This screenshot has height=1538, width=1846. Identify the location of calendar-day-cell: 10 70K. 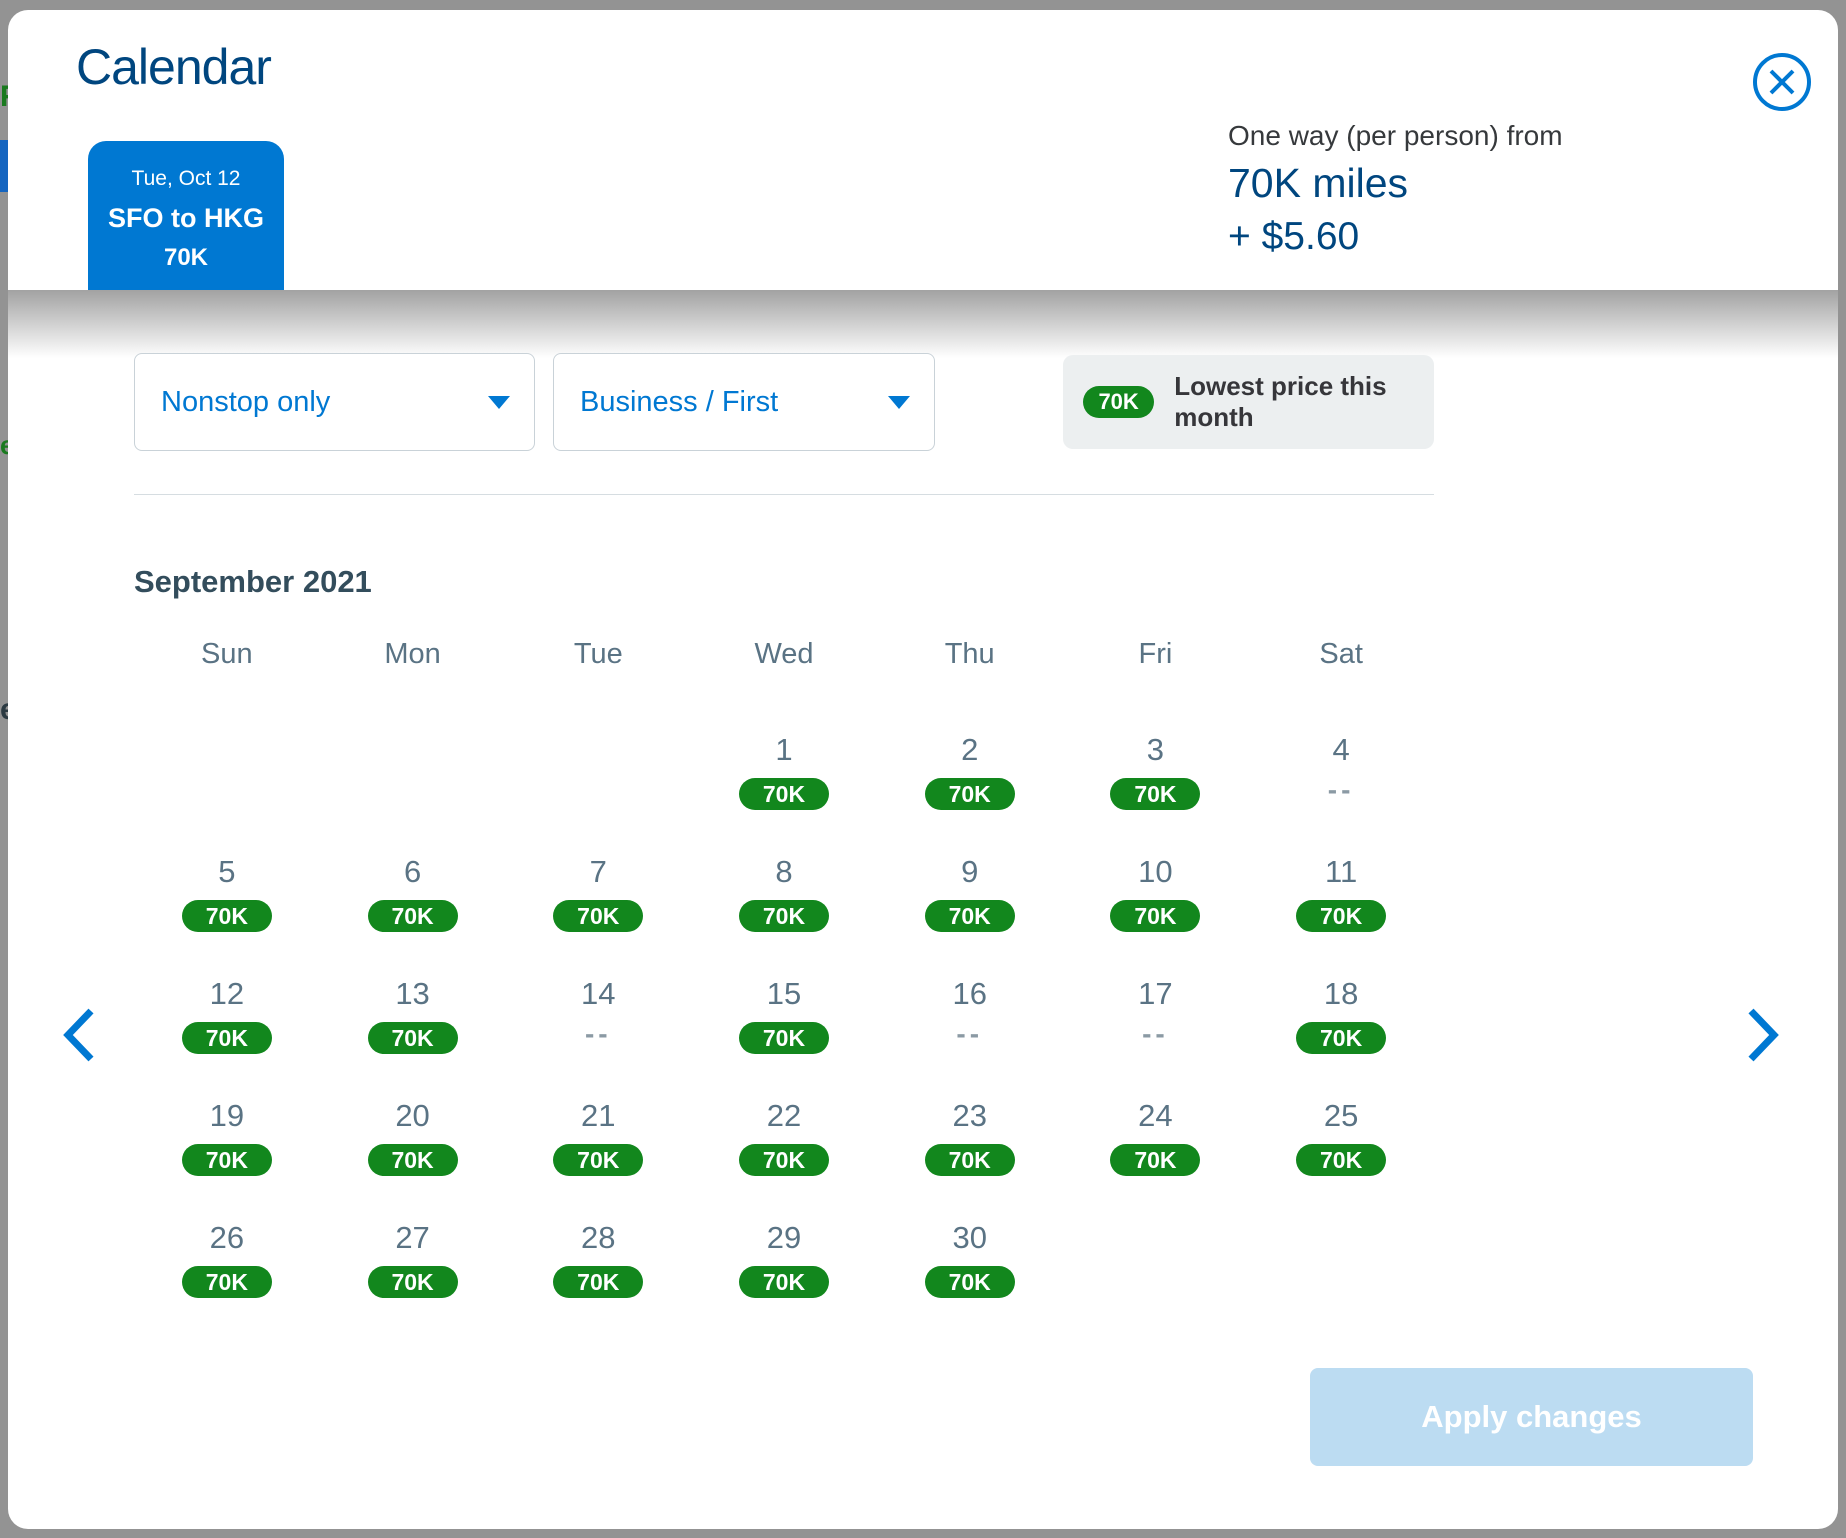
(1156, 911).